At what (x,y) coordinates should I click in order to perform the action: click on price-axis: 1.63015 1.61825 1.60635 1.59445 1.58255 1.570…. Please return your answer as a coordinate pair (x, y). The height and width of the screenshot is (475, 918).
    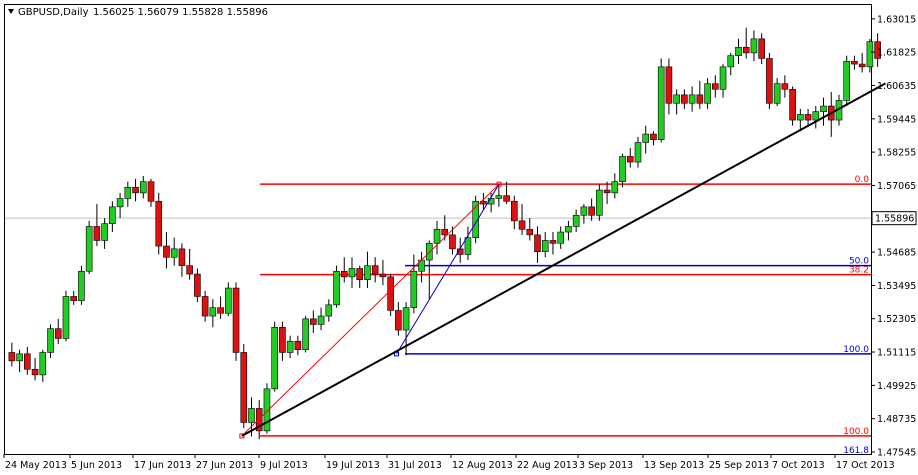
    Looking at the image, I should click on (894, 236).